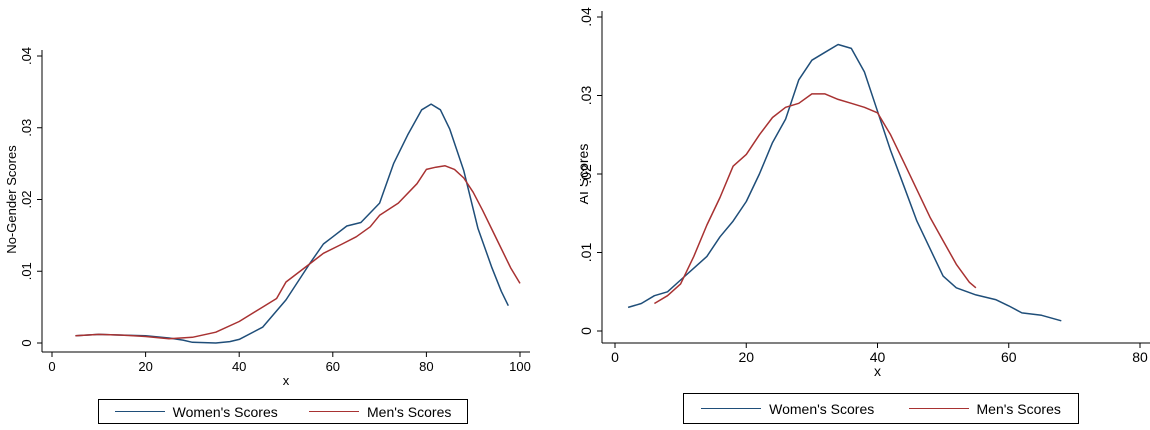 This screenshot has width=1150, height=430. I want to click on chart1-x-tick-label: 80, so click(1140, 357).